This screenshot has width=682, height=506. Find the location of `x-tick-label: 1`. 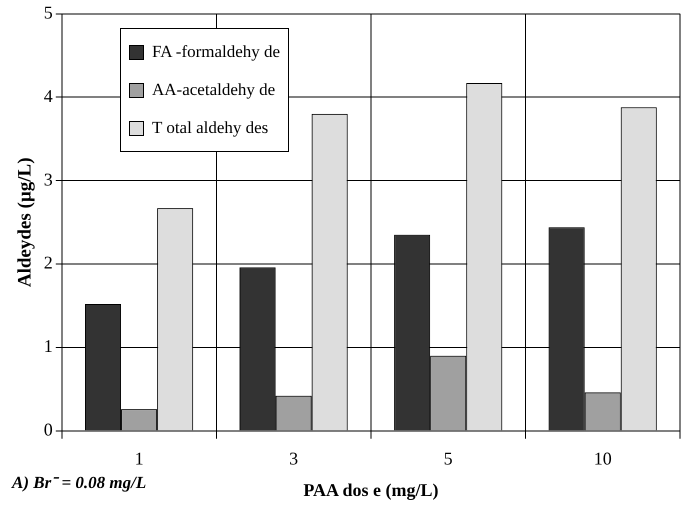

x-tick-label: 1 is located at coordinates (139, 458).